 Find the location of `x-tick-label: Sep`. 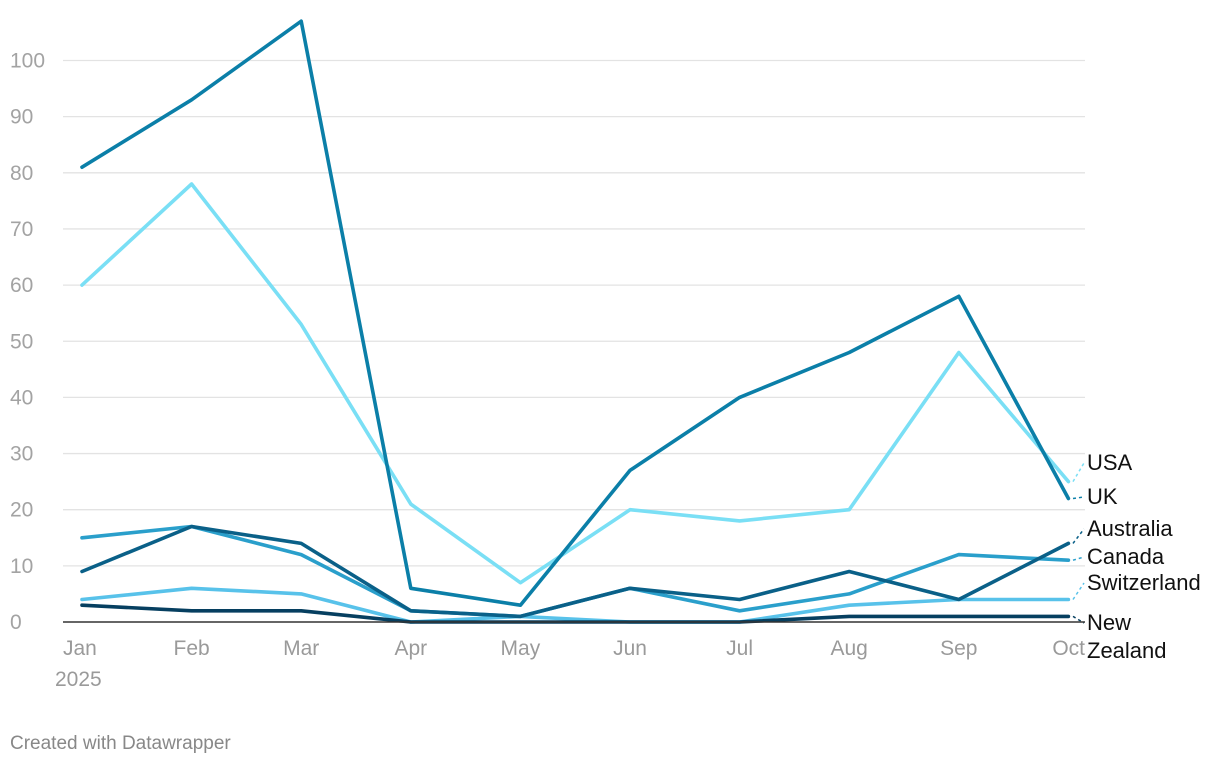

x-tick-label: Sep is located at coordinates (958, 648).